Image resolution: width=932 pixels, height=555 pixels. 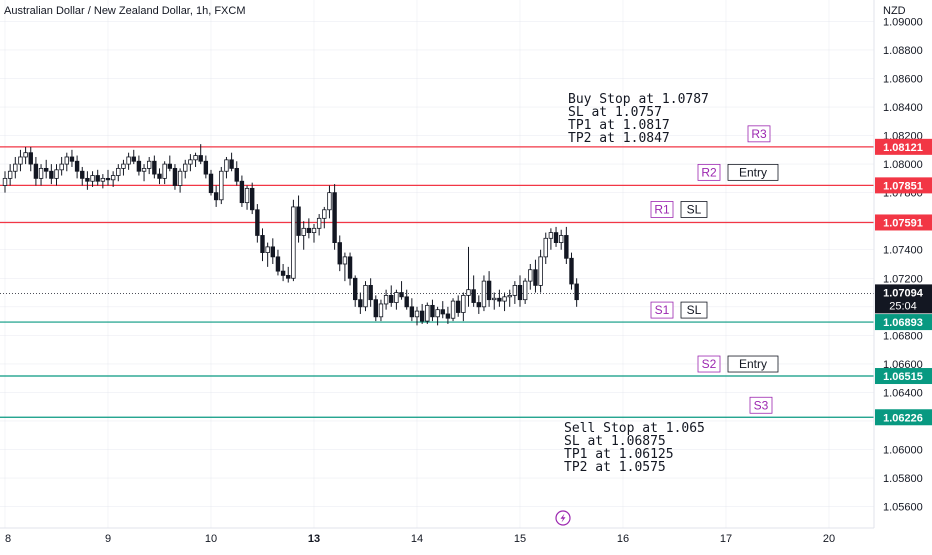 What do you see at coordinates (903, 79) in the screenshot?
I see `y-tick-label: 1.08600` at bounding box center [903, 79].